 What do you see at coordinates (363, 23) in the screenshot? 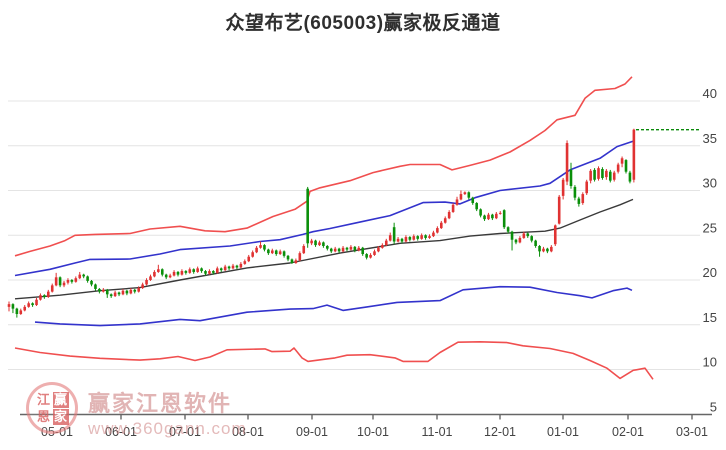
I see `chart-title: 众望布艺(605003)赢家极反通道` at bounding box center [363, 23].